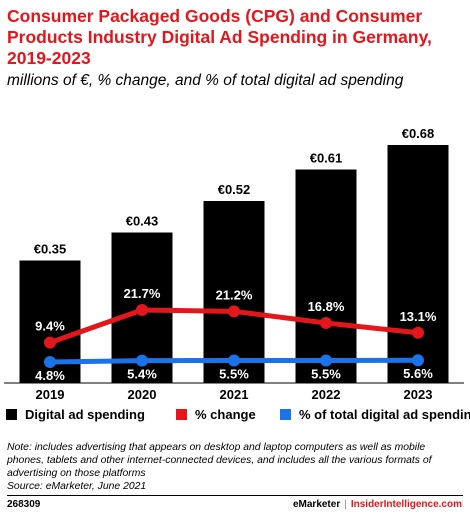  What do you see at coordinates (406, 504) in the screenshot?
I see `brand-insider-intelligence: InsiderIntelligence.com` at bounding box center [406, 504].